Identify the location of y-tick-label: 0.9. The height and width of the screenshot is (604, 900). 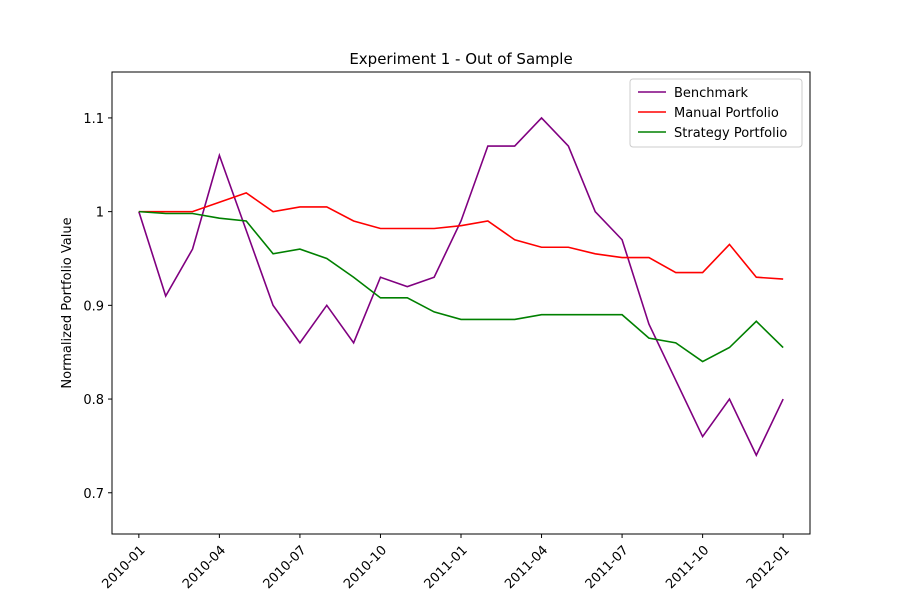
(93, 306).